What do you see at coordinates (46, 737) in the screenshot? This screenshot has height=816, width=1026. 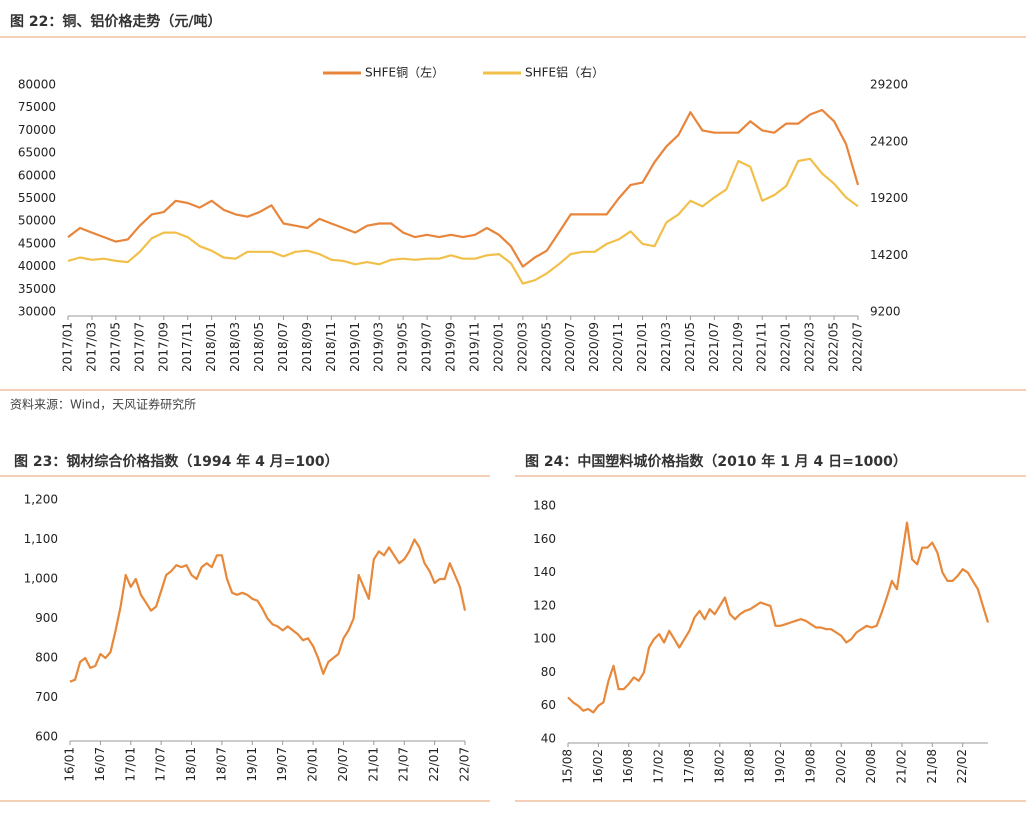 I see `y-tick-label: 600` at bounding box center [46, 737].